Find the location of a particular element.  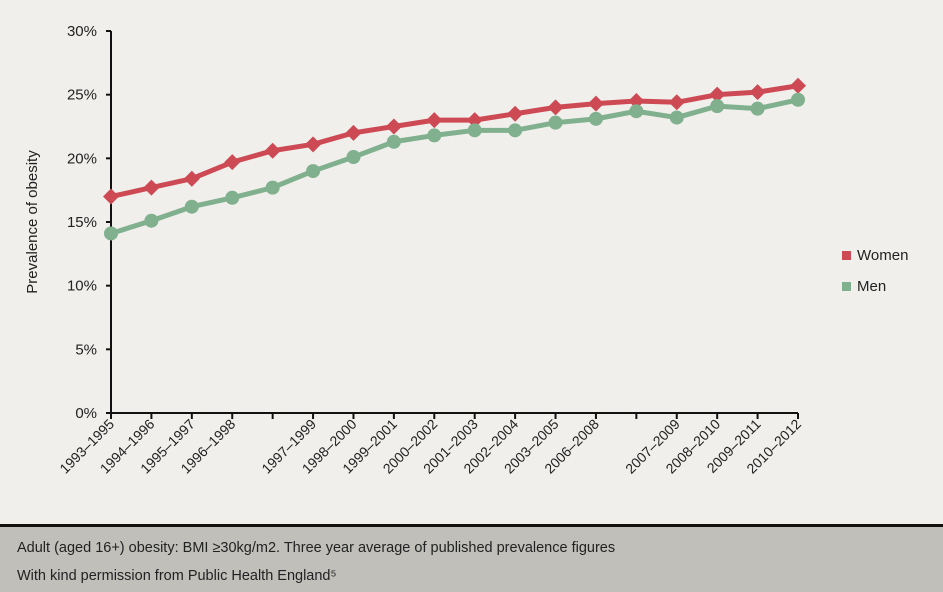

legend-swatch-men is located at coordinates (846, 286).